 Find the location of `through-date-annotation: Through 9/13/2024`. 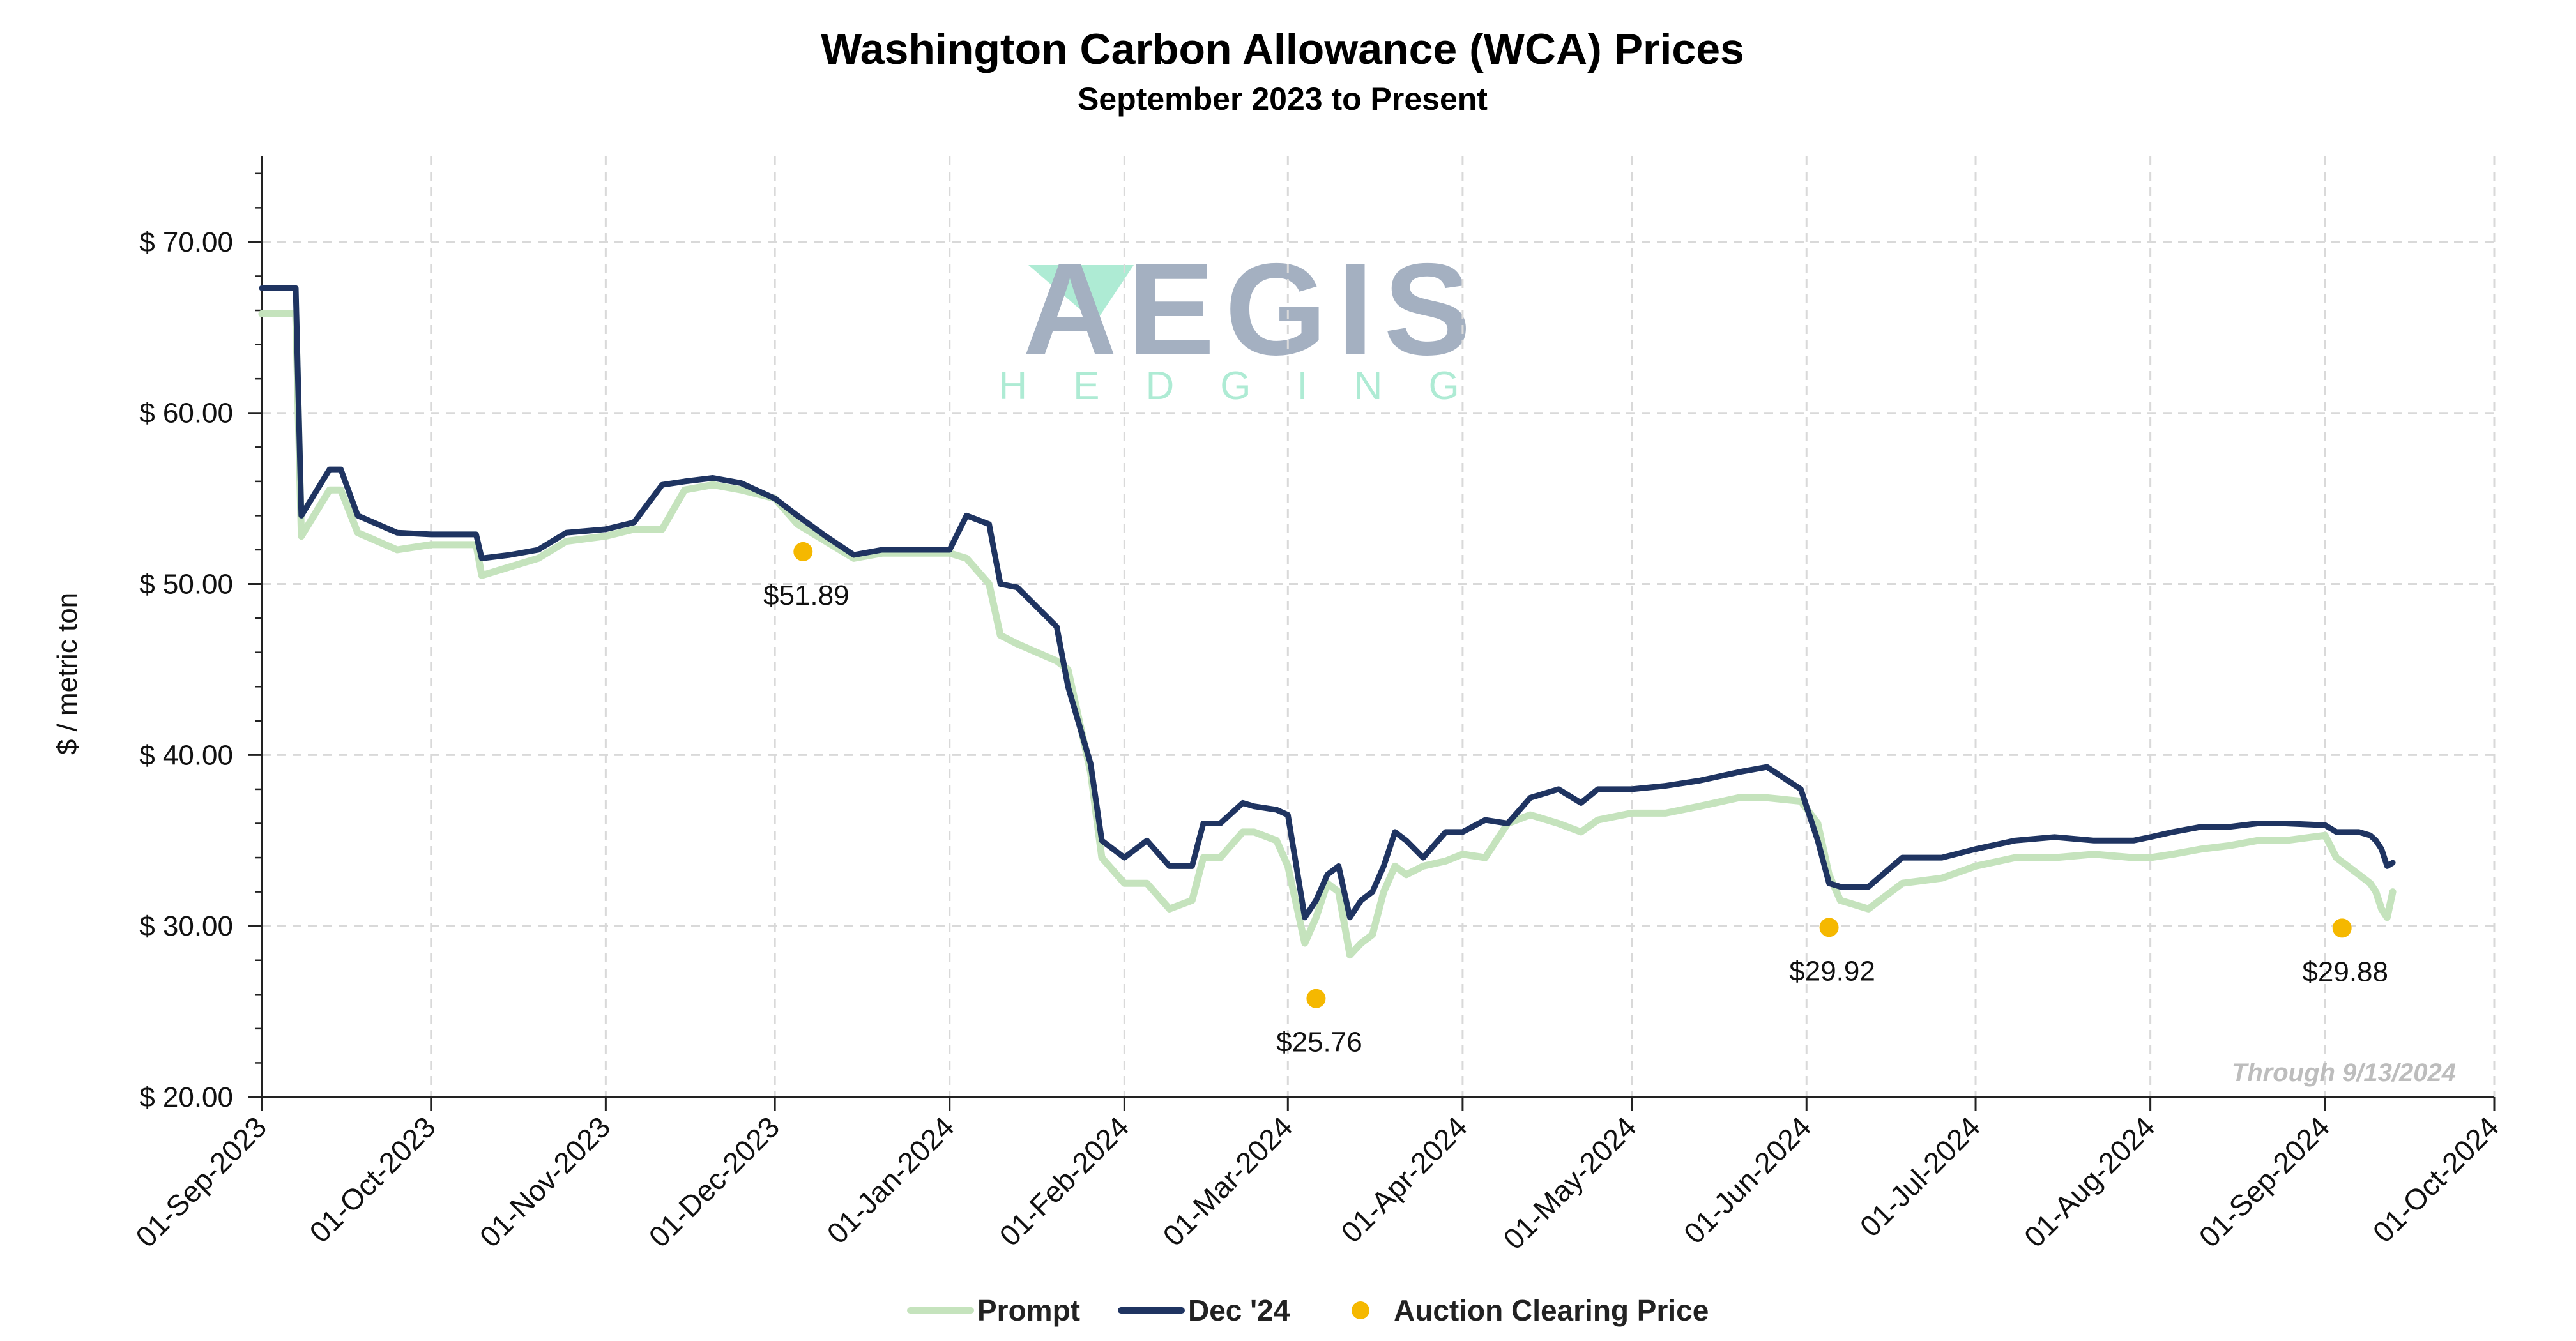

through-date-annotation: Through 9/13/2024 is located at coordinates (2344, 1073).